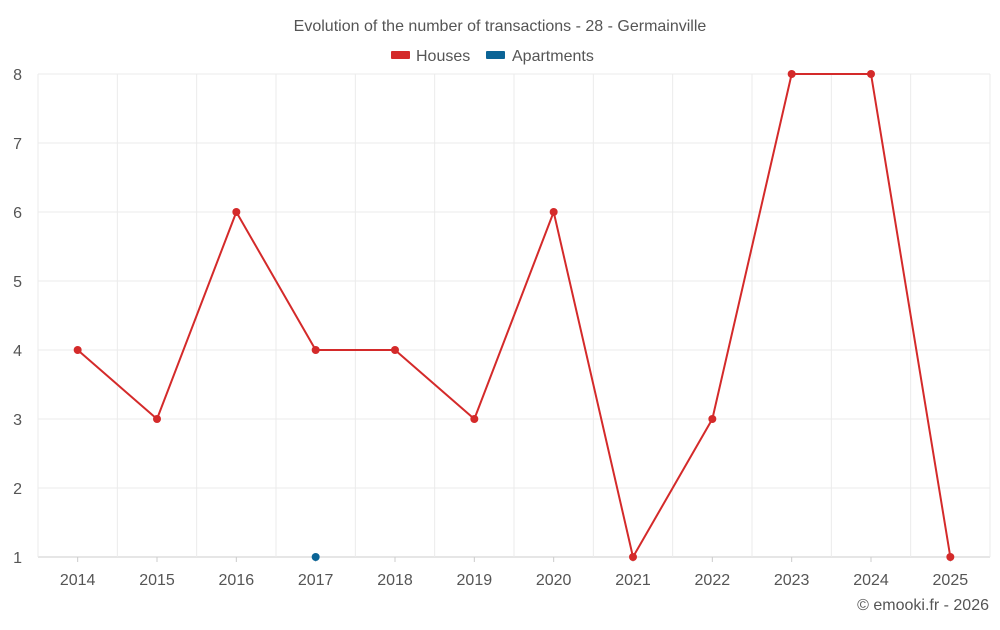 The height and width of the screenshot is (630, 1000). Describe the element at coordinates (315, 557) in the screenshot. I see `data-point-apartments` at that location.